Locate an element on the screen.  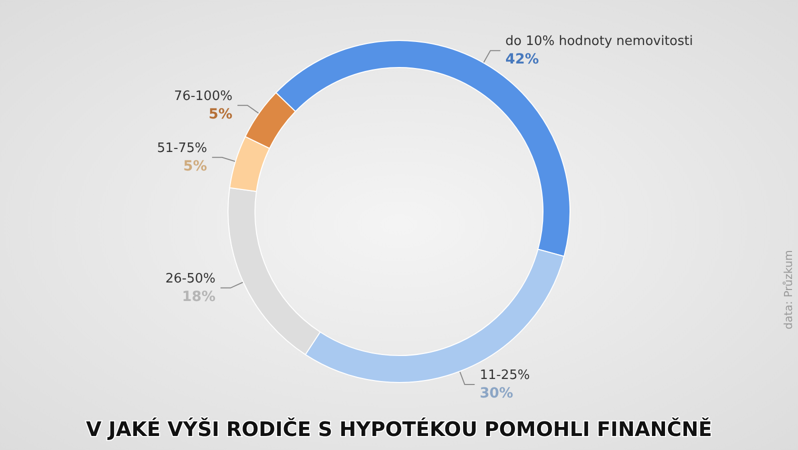
text: data: Průzkum is located at coordinates (788, 290).